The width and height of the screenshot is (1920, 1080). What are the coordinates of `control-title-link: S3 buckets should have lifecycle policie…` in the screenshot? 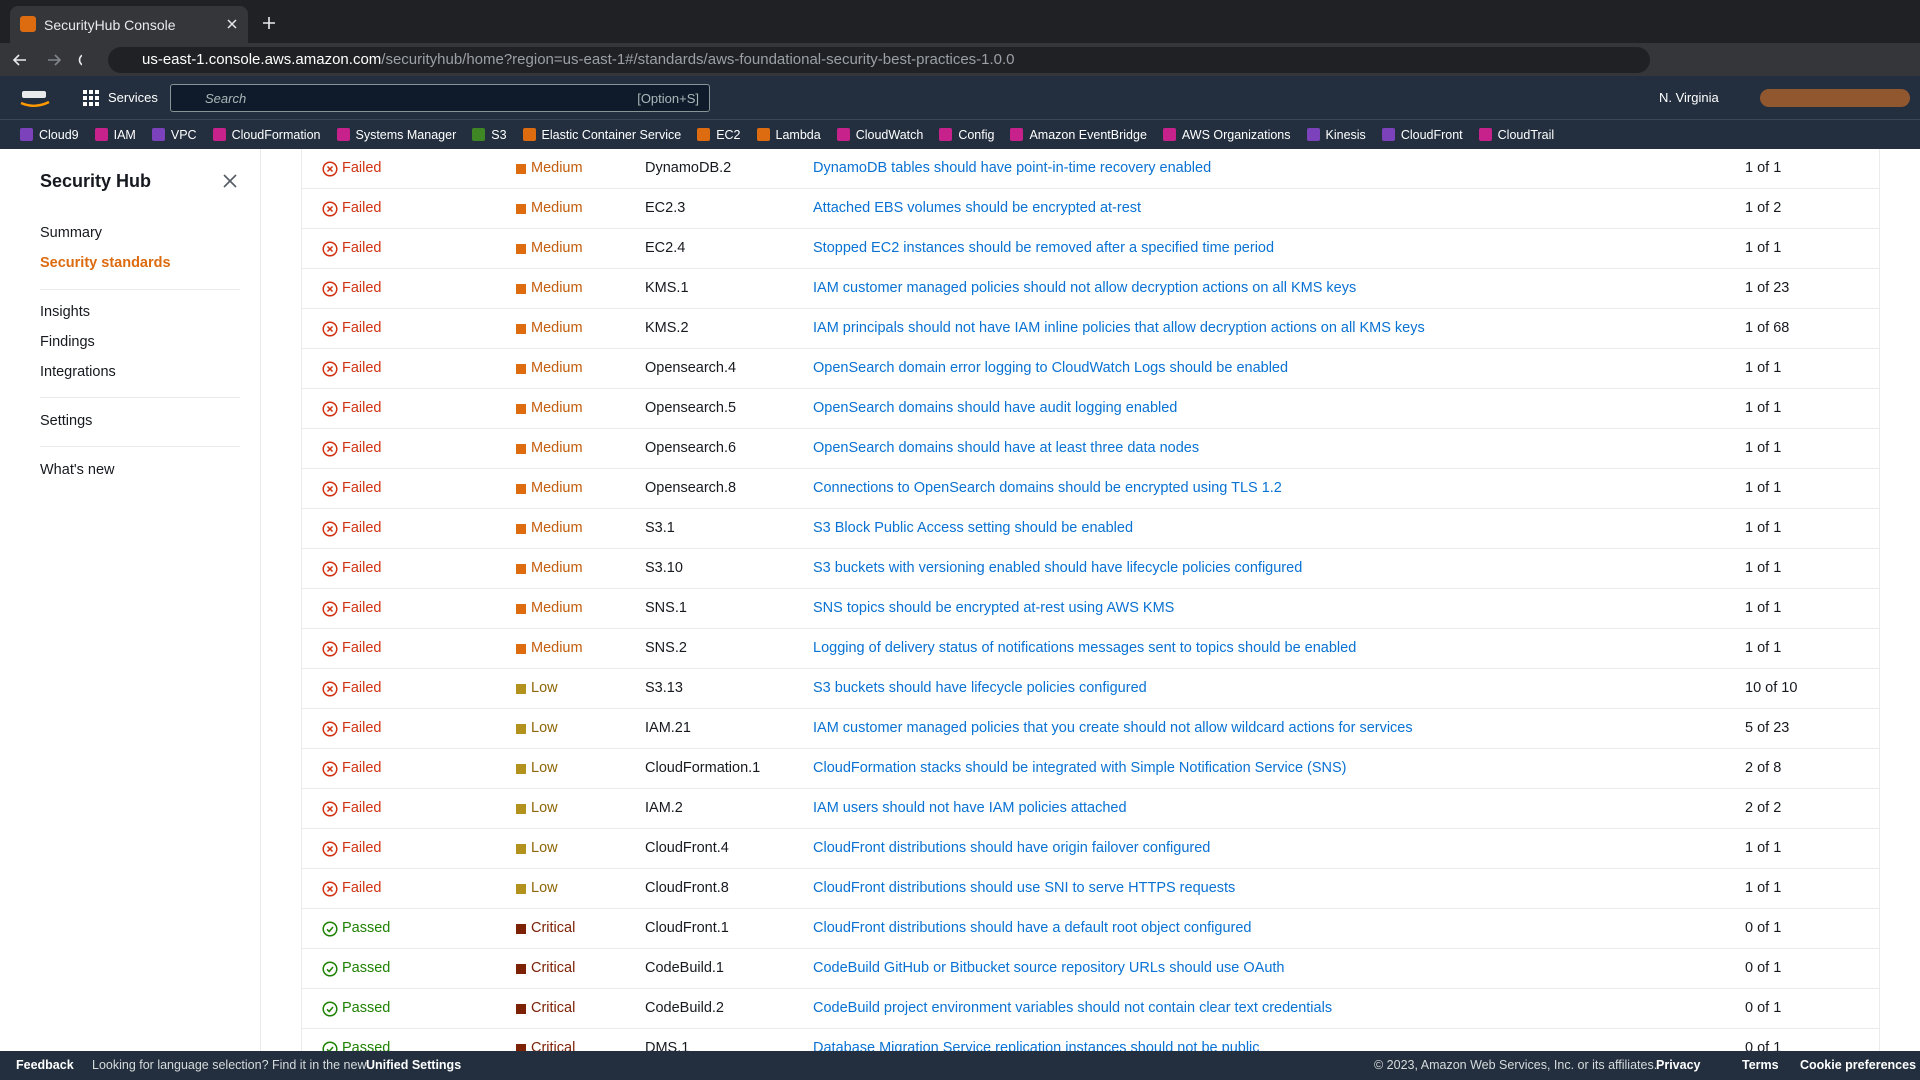 It's located at (980, 688).